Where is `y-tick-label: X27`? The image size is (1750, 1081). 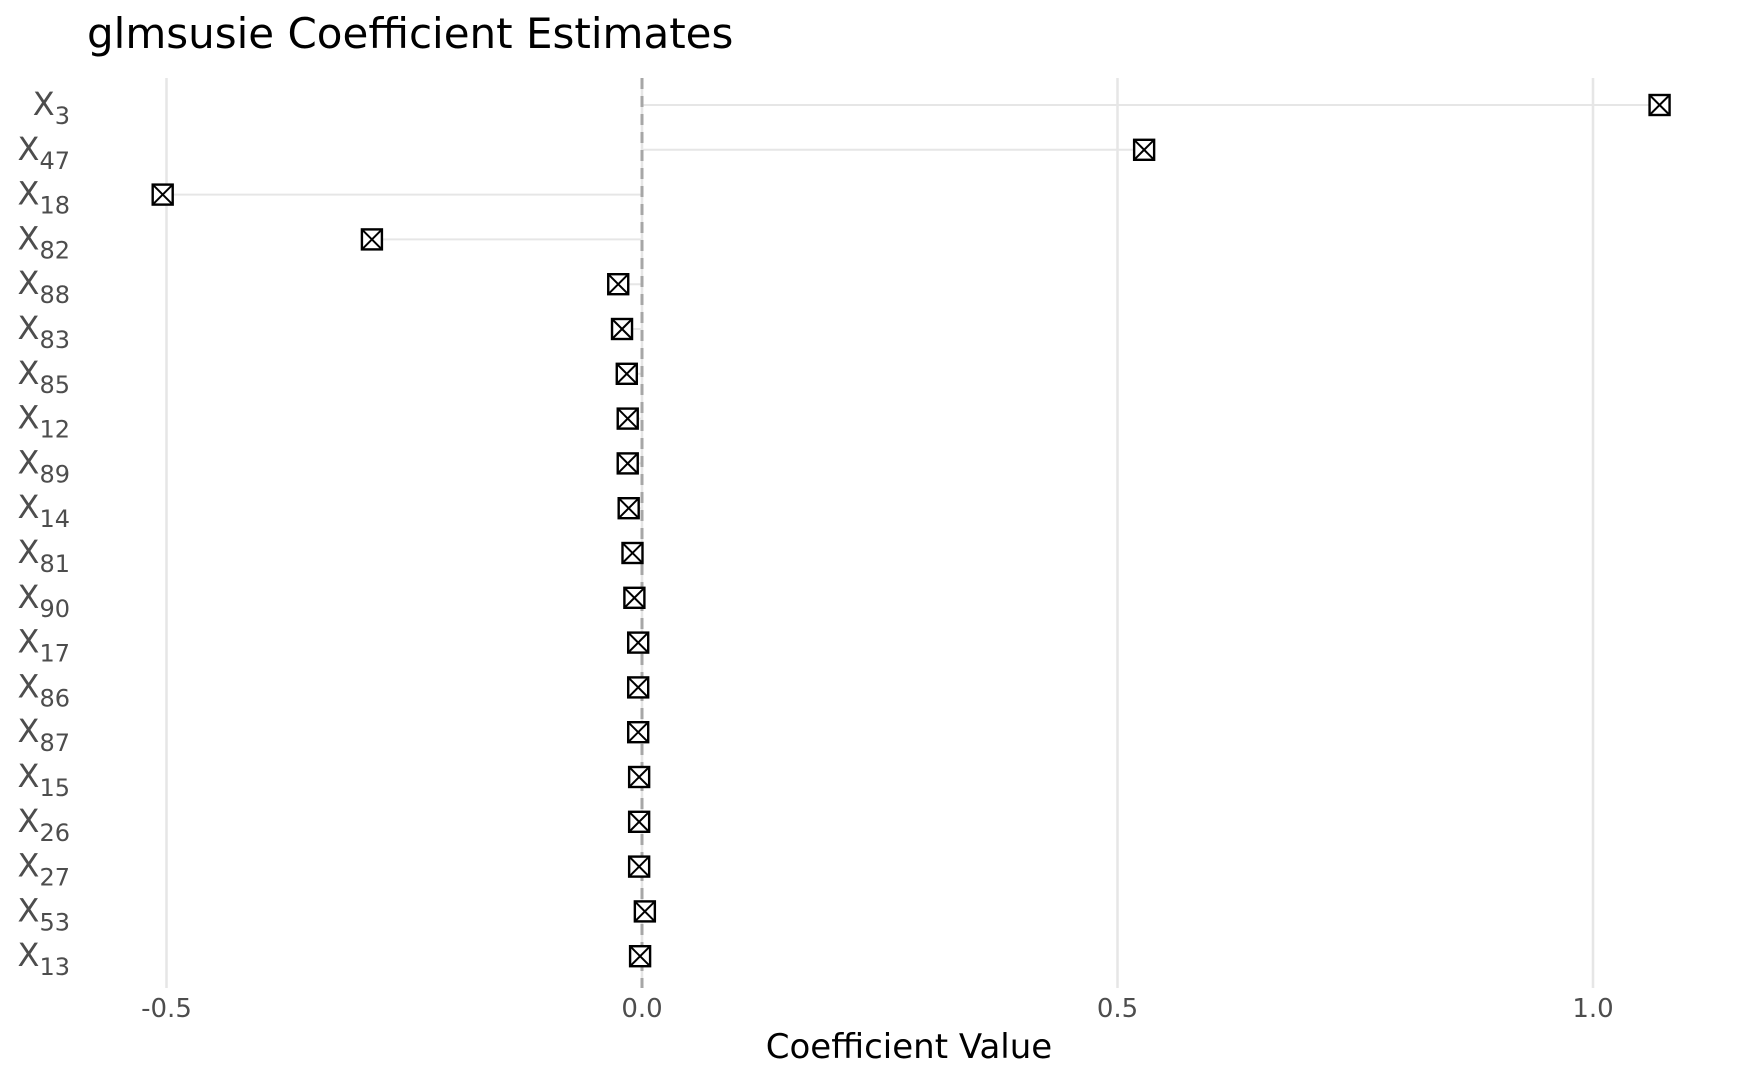 y-tick-label: X27 is located at coordinates (44, 869).